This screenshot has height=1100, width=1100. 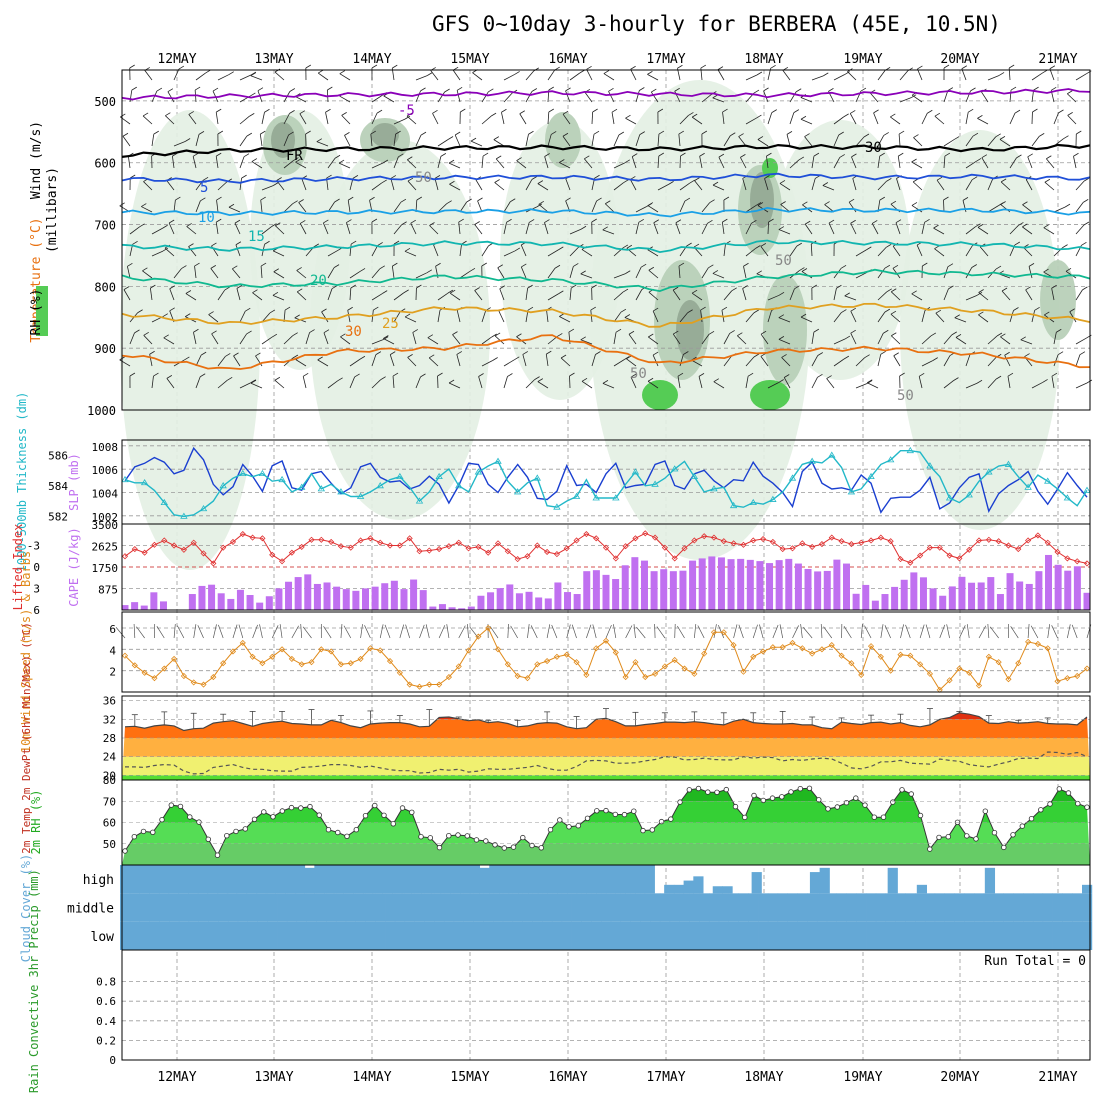 I want to click on precip-tick-label: 0.2, so click(x=106, y=1040).